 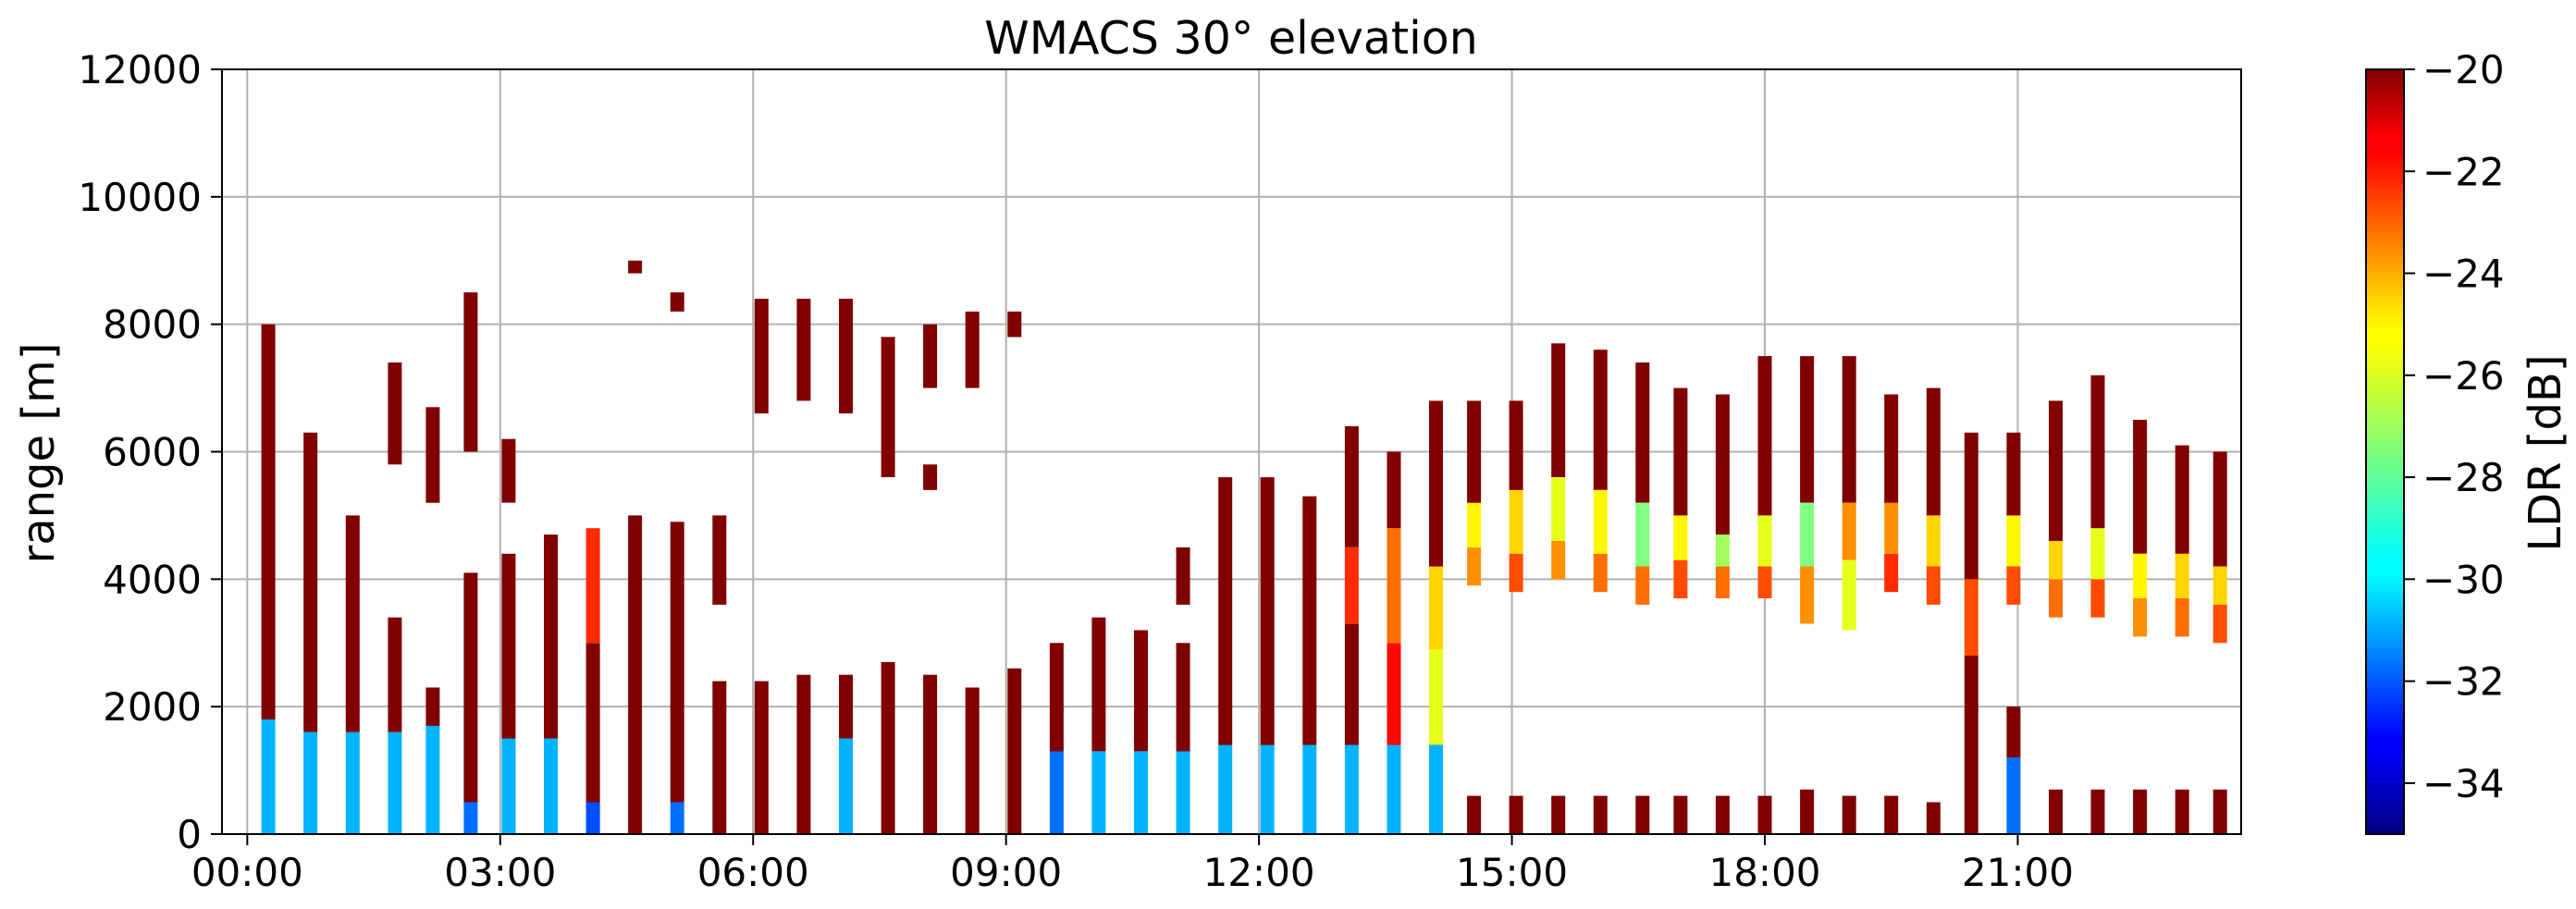 What do you see at coordinates (2463, 783) in the screenshot?
I see `colorbar-tick-label: −34` at bounding box center [2463, 783].